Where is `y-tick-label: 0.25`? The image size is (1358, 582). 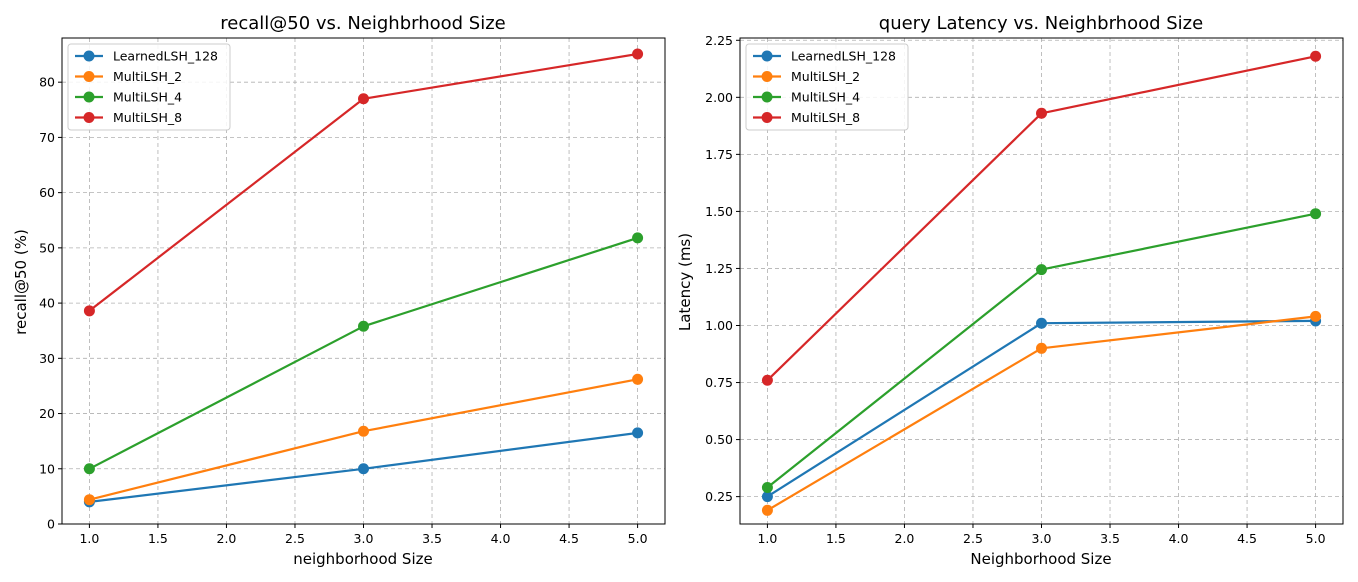 y-tick-label: 0.25 is located at coordinates (719, 496).